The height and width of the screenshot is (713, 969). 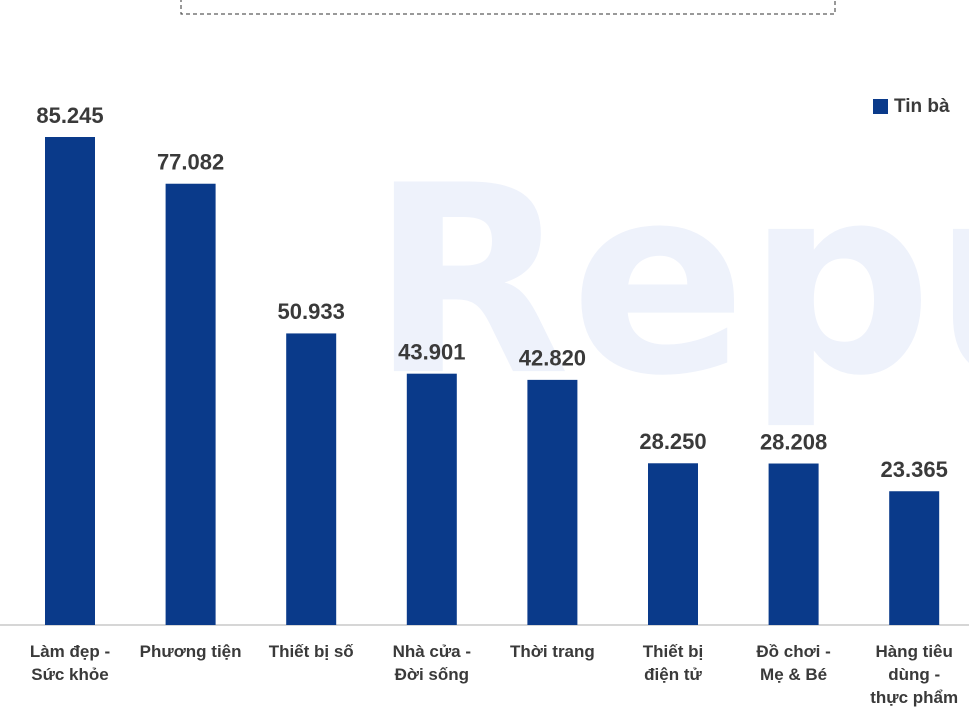 What do you see at coordinates (922, 106) in the screenshot?
I see `legend-label: Tin bà` at bounding box center [922, 106].